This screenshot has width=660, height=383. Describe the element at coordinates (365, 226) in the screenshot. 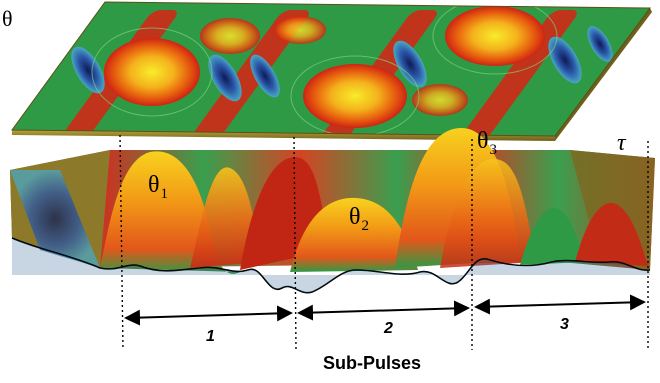

I see `peak-label-2-index: 2` at that location.